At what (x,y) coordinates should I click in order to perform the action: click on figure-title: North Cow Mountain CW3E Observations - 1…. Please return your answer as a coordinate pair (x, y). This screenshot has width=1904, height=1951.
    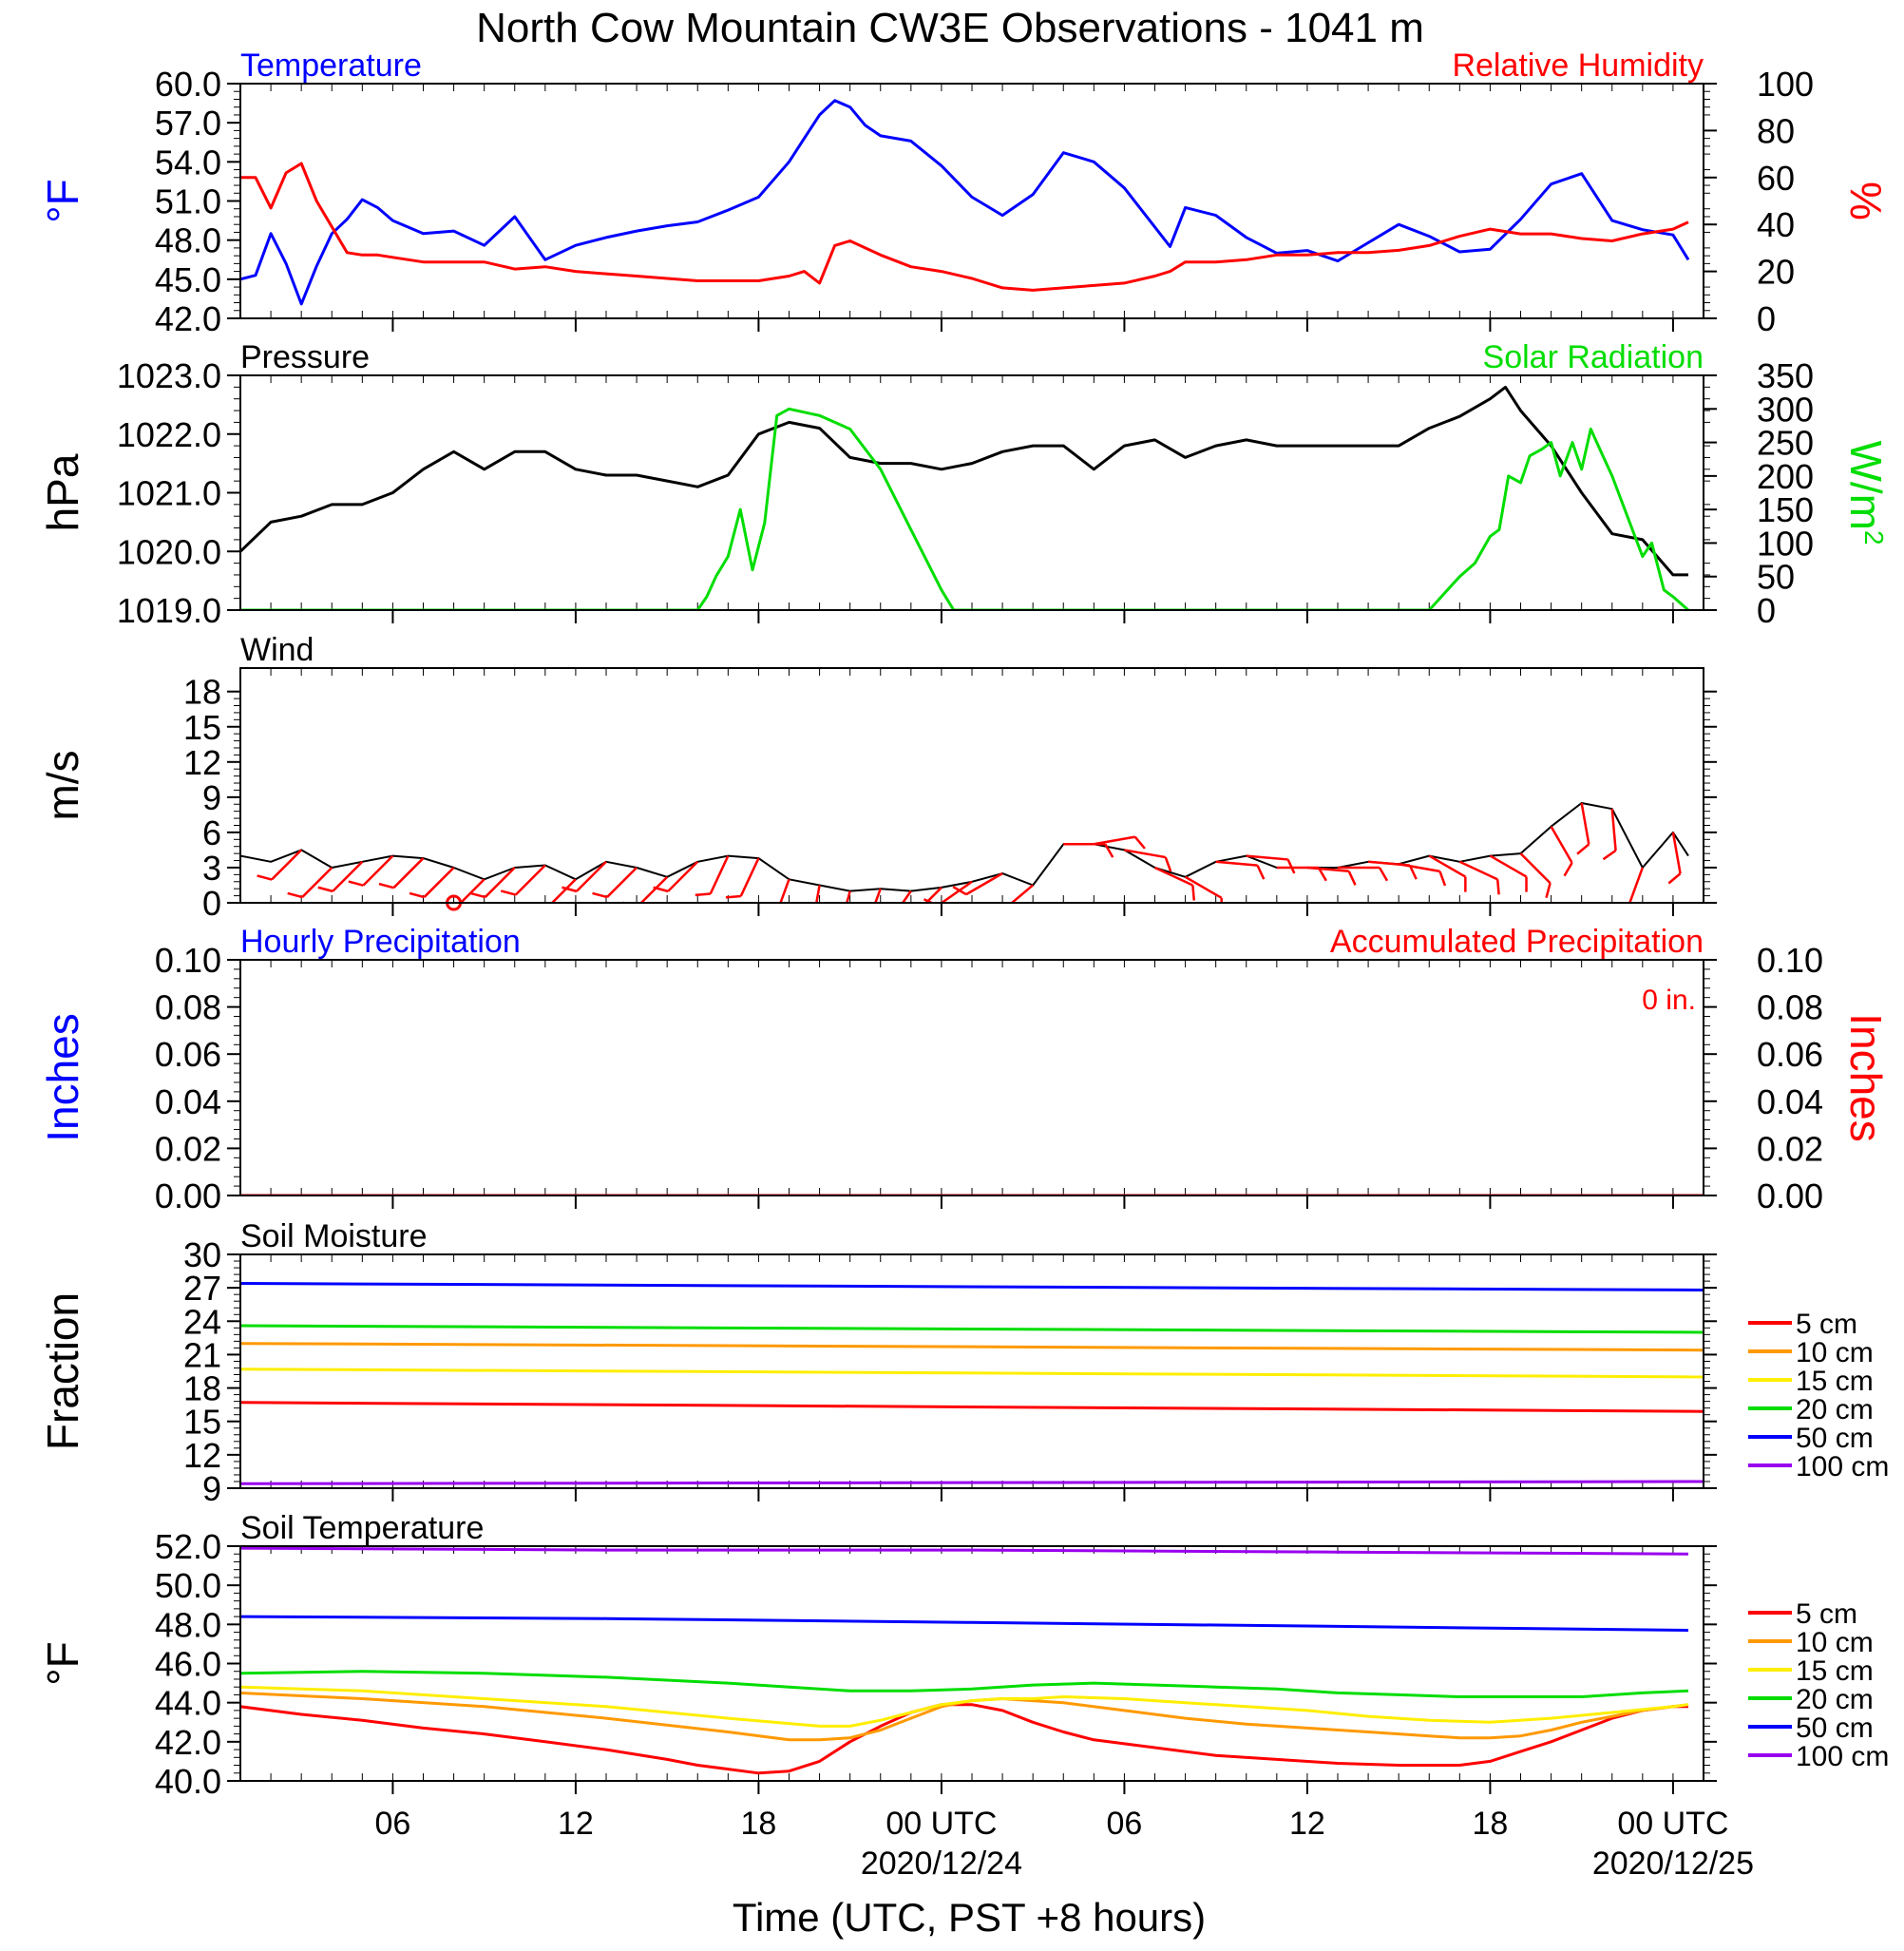
    Looking at the image, I should click on (950, 28).